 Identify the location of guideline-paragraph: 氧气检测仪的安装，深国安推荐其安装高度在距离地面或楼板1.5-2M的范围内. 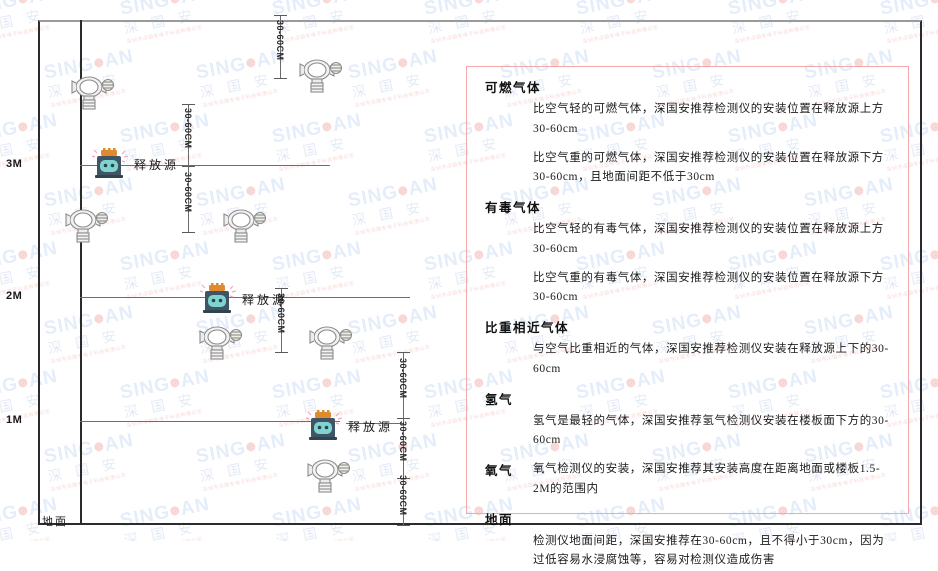
(707, 479).